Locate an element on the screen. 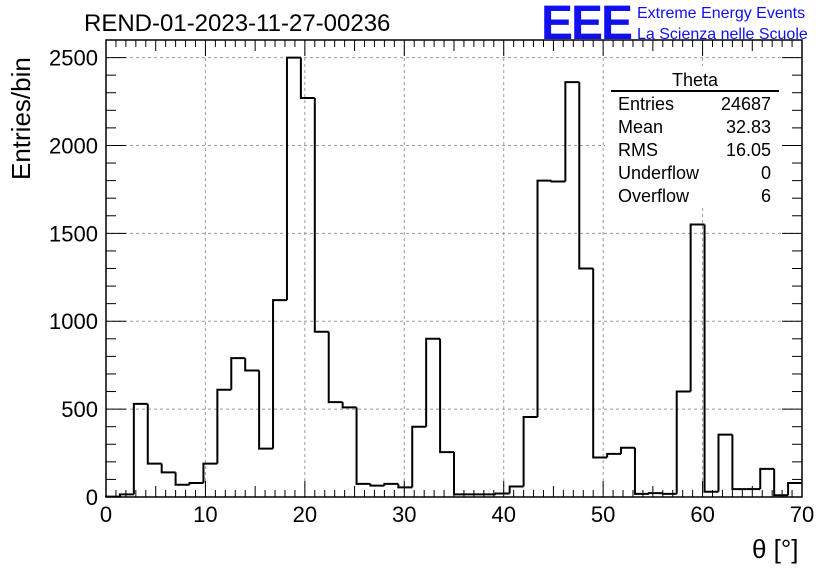 The width and height of the screenshot is (836, 572). logo-line-1: Extreme Energy Events is located at coordinates (721, 13).